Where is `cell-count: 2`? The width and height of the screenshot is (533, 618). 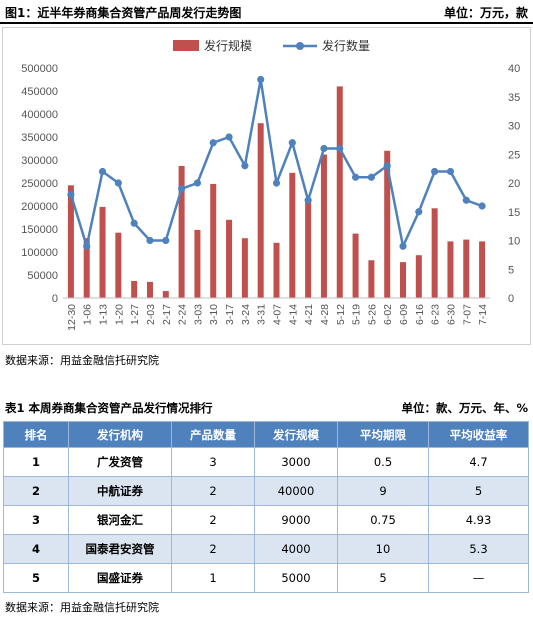
cell-count: 2 is located at coordinates (213, 491).